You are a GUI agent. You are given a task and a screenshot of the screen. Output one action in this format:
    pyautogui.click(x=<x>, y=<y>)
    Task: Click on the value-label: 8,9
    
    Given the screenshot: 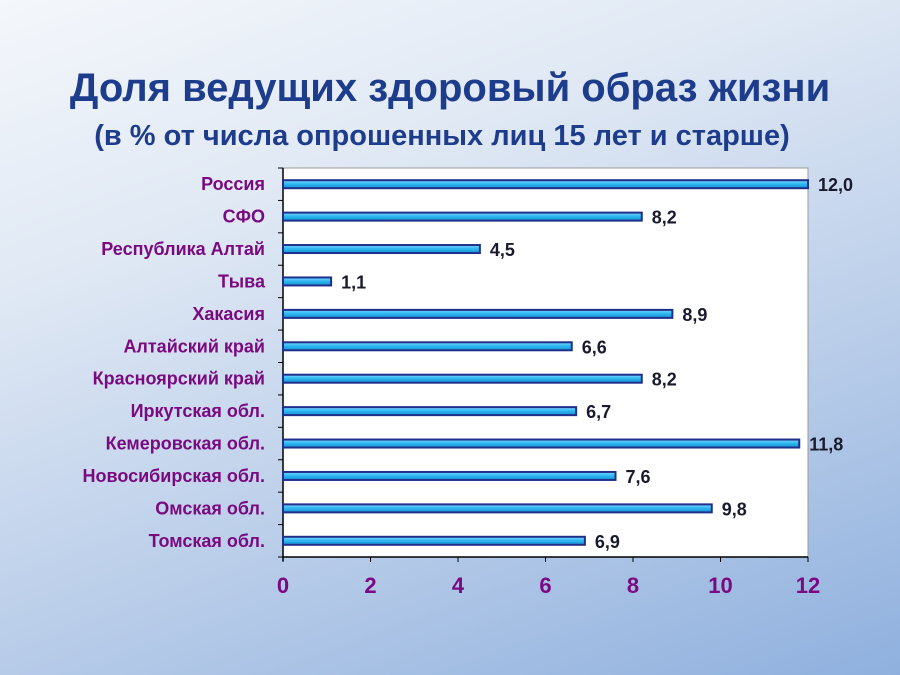 What is the action you would take?
    pyautogui.click(x=694, y=315)
    